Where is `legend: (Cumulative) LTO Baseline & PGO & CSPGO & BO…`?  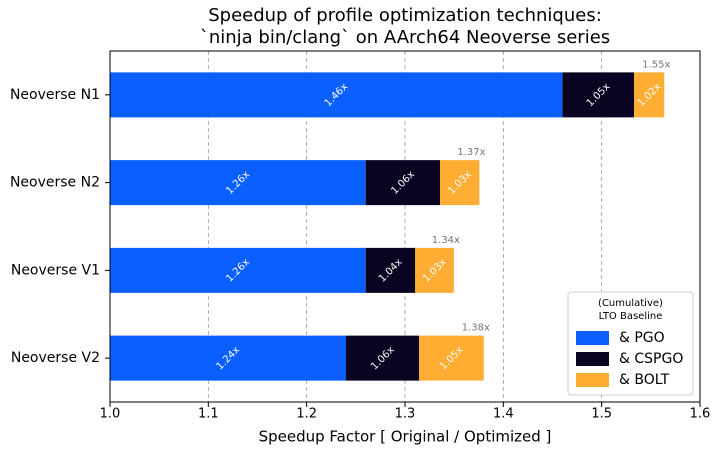 legend: (Cumulative) LTO Baseline & PGO & CSPGO & BO… is located at coordinates (630, 343).